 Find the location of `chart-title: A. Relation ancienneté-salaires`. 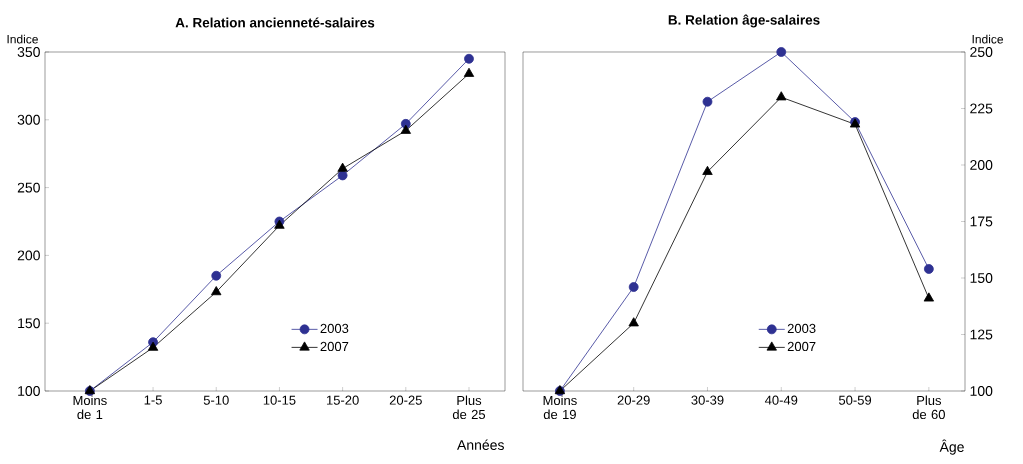

chart-title: A. Relation ancienneté-salaires is located at coordinates (275, 22).